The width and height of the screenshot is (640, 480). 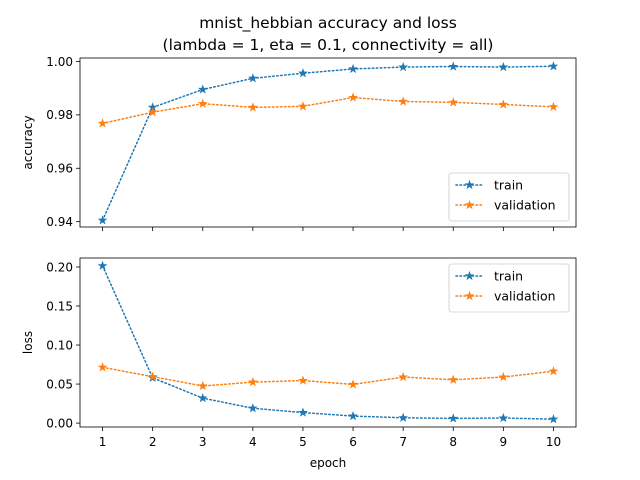 What do you see at coordinates (303, 442) in the screenshot?
I see `x-tick-label: 5` at bounding box center [303, 442].